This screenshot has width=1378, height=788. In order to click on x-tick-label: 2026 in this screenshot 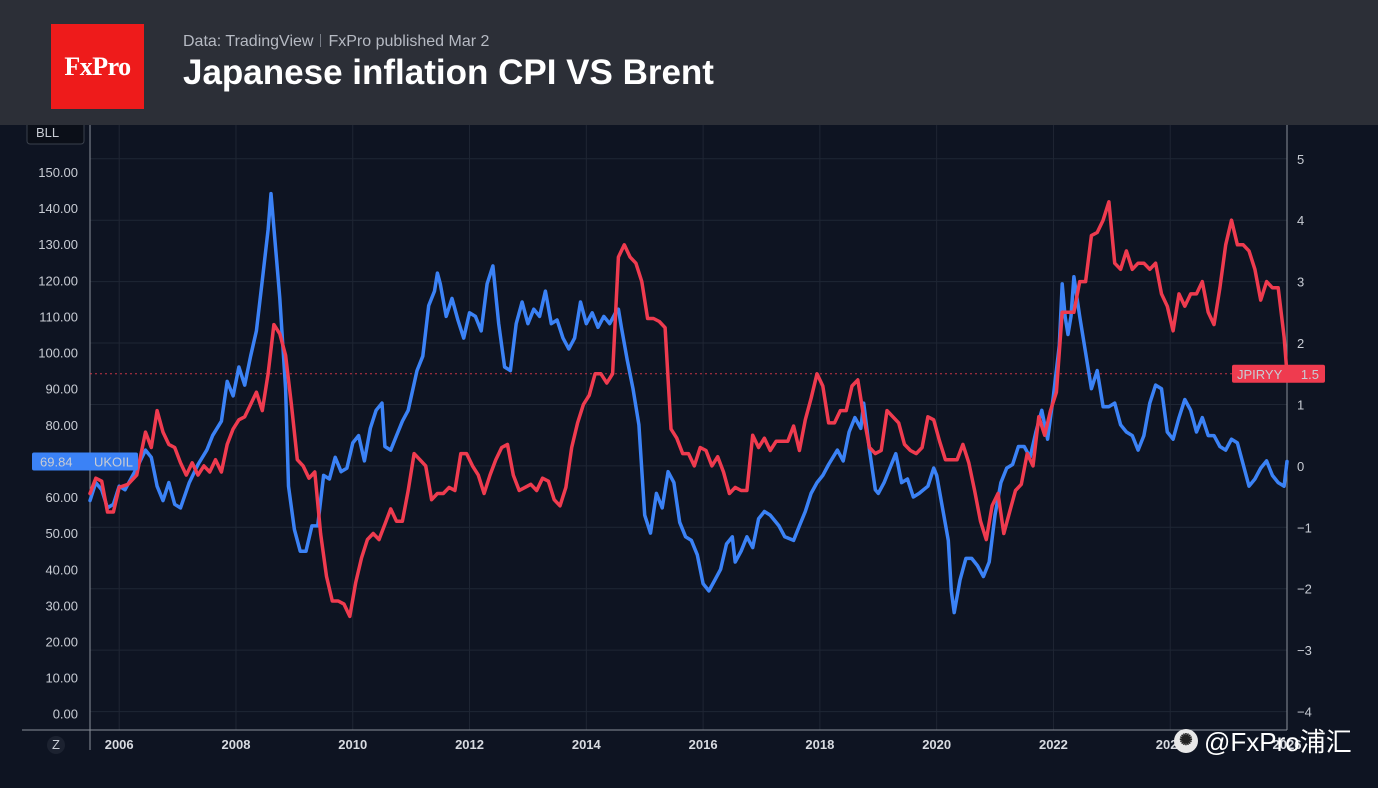, I will do `click(1287, 744)`.